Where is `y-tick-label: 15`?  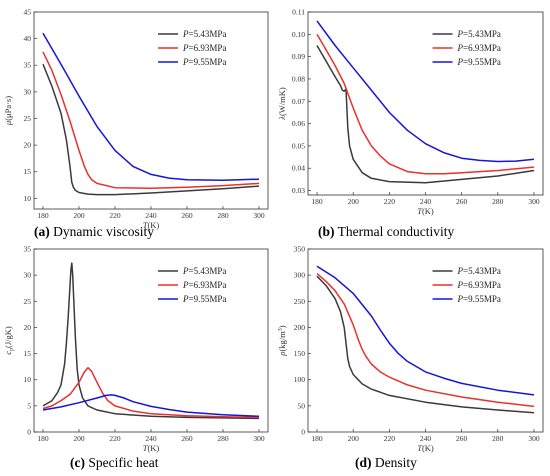
y-tick-label: 15 is located at coordinates (28, 353).